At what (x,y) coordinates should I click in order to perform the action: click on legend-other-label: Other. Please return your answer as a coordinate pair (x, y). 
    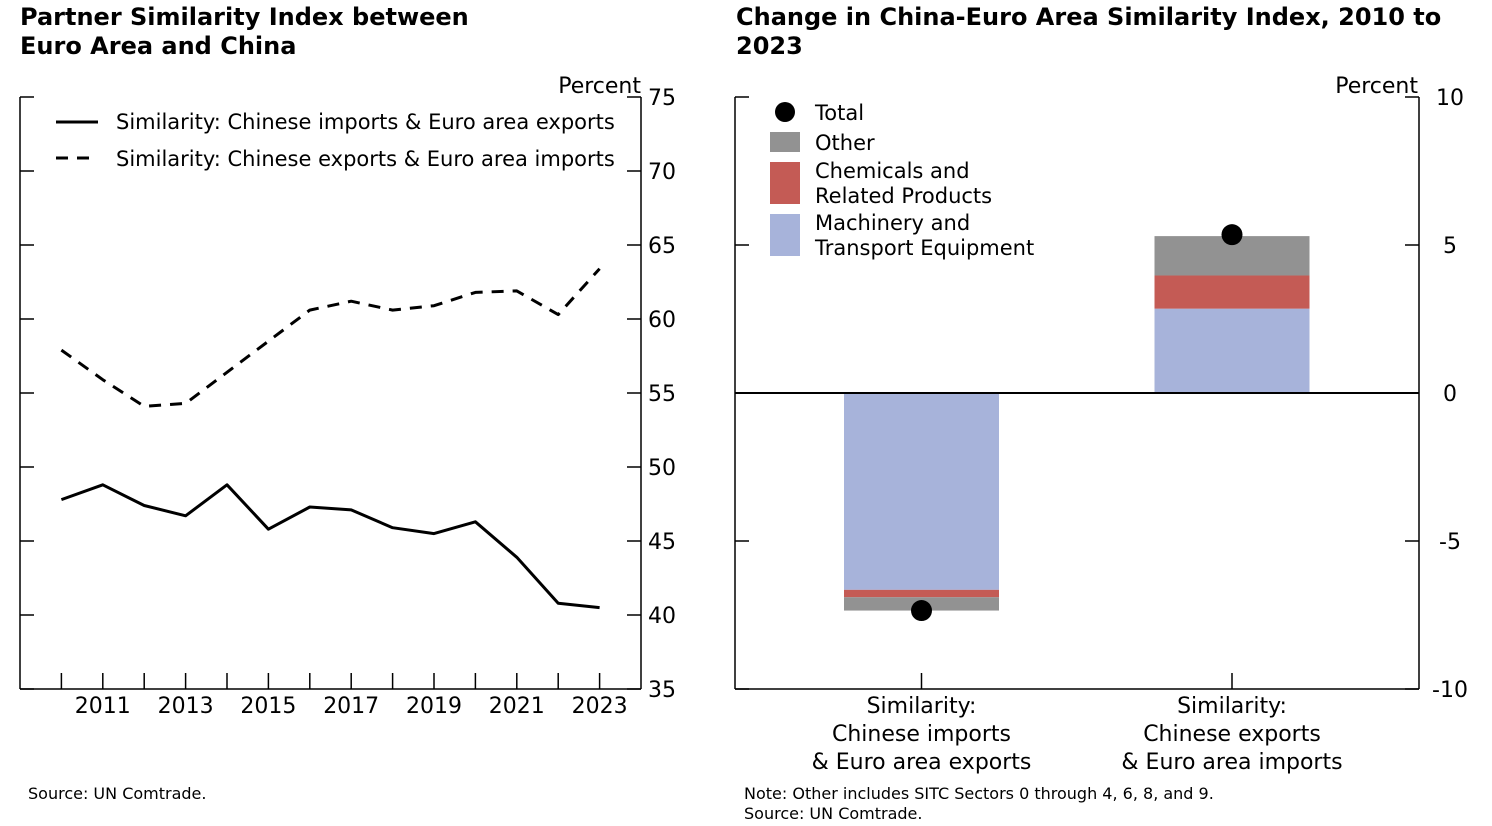
    Looking at the image, I should click on (845, 143).